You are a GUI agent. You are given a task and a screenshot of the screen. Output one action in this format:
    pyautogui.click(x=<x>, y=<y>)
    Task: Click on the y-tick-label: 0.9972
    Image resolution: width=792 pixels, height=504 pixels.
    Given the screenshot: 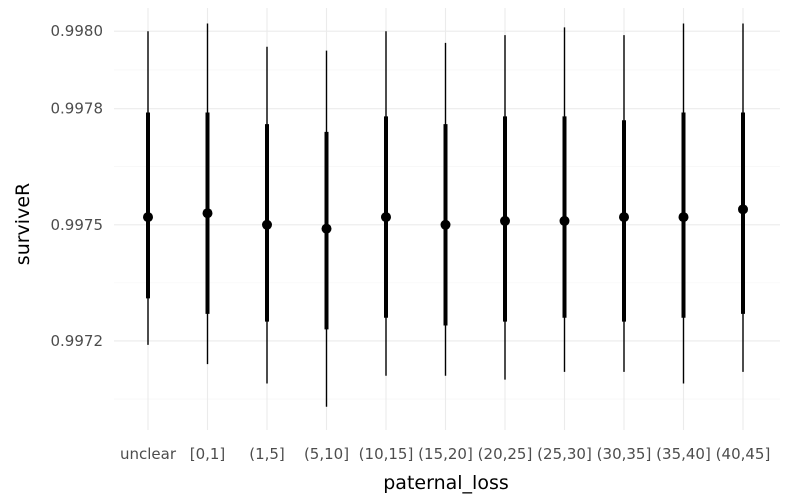 What is the action you would take?
    pyautogui.click(x=77, y=341)
    